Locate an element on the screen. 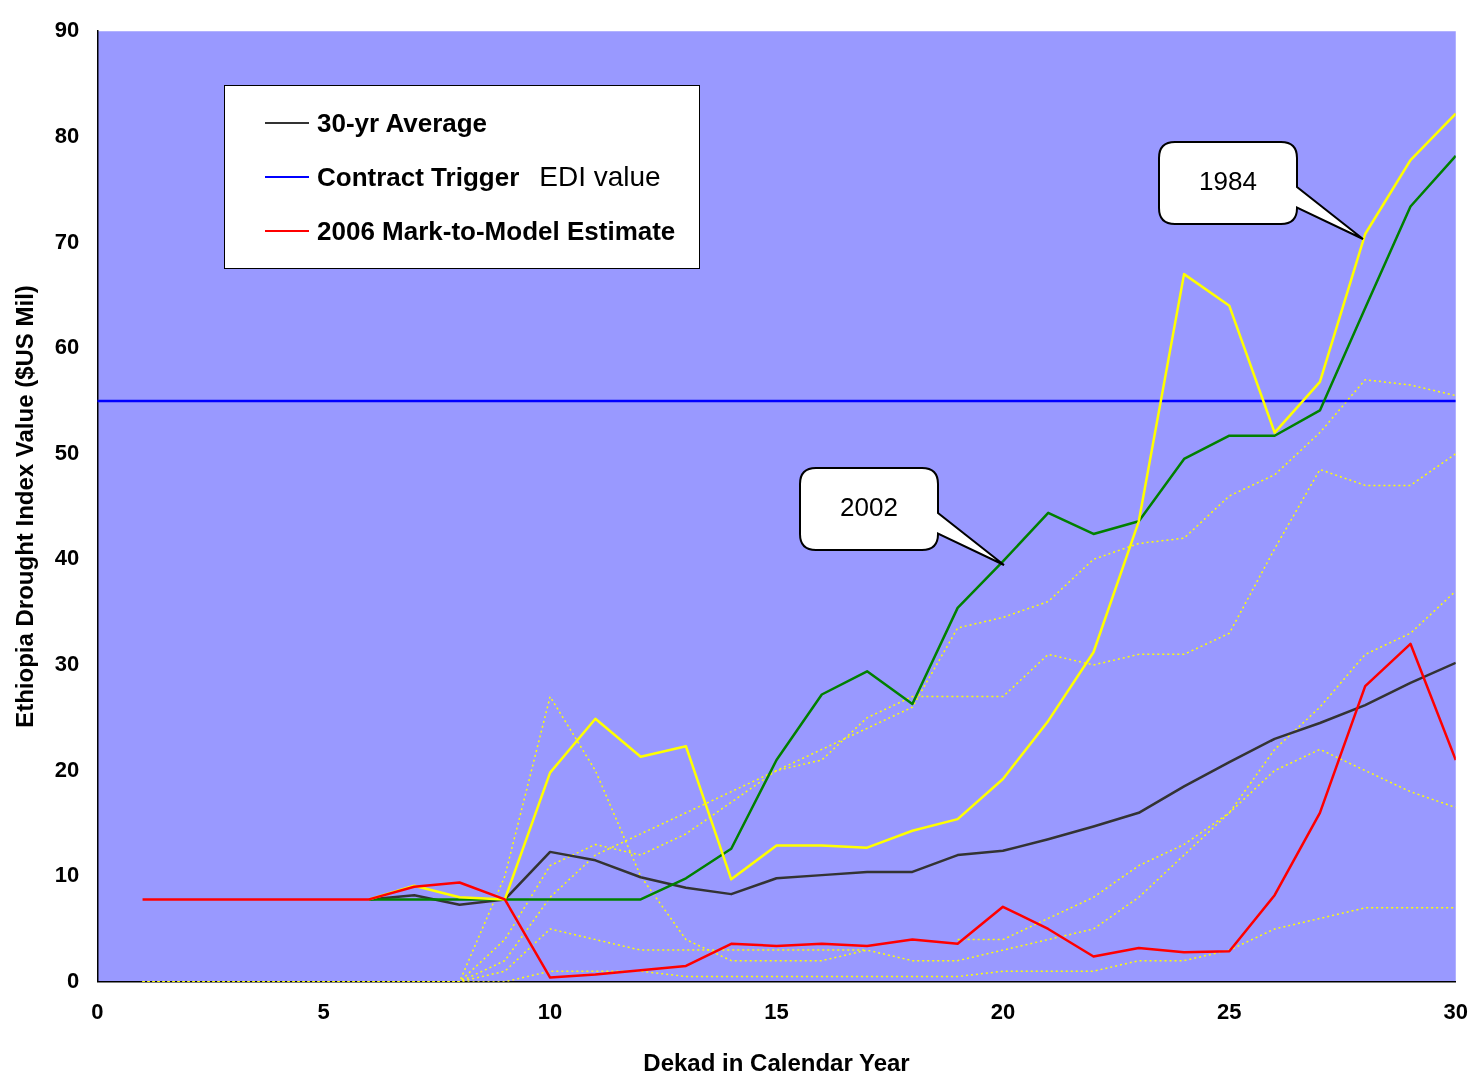 The height and width of the screenshot is (1081, 1481). x-tick-label: 20 is located at coordinates (1003, 1012).